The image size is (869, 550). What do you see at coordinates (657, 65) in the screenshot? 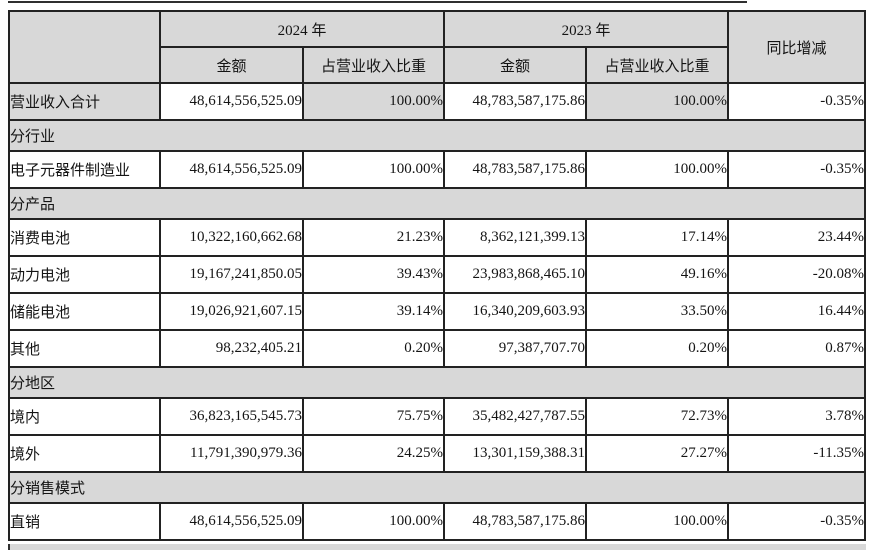
I see `ratio-2023-header: 占营业收入比重` at bounding box center [657, 65].